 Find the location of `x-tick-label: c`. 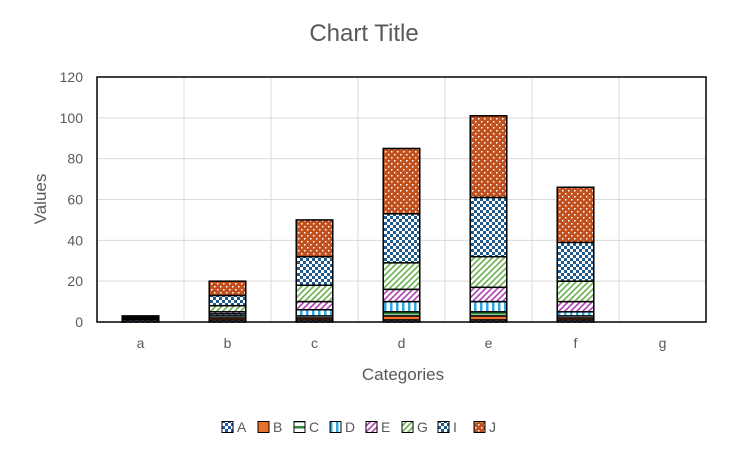

x-tick-label: c is located at coordinates (314, 343).